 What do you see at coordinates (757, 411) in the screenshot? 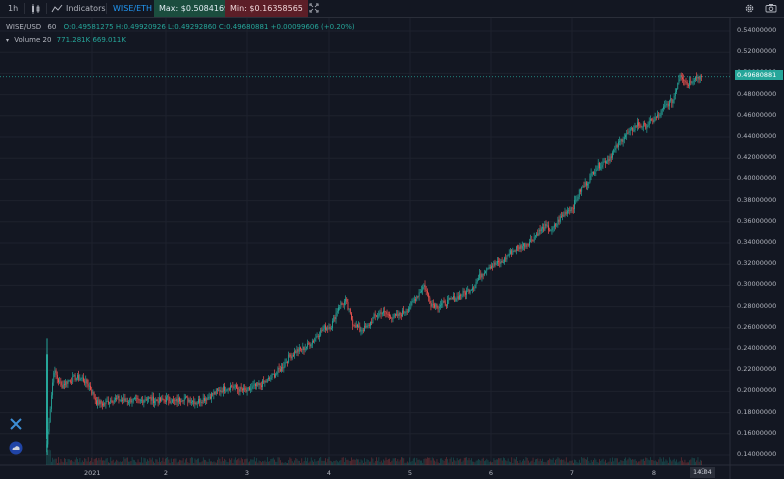
I see `price-tick-label: 0.18000000` at bounding box center [757, 411].